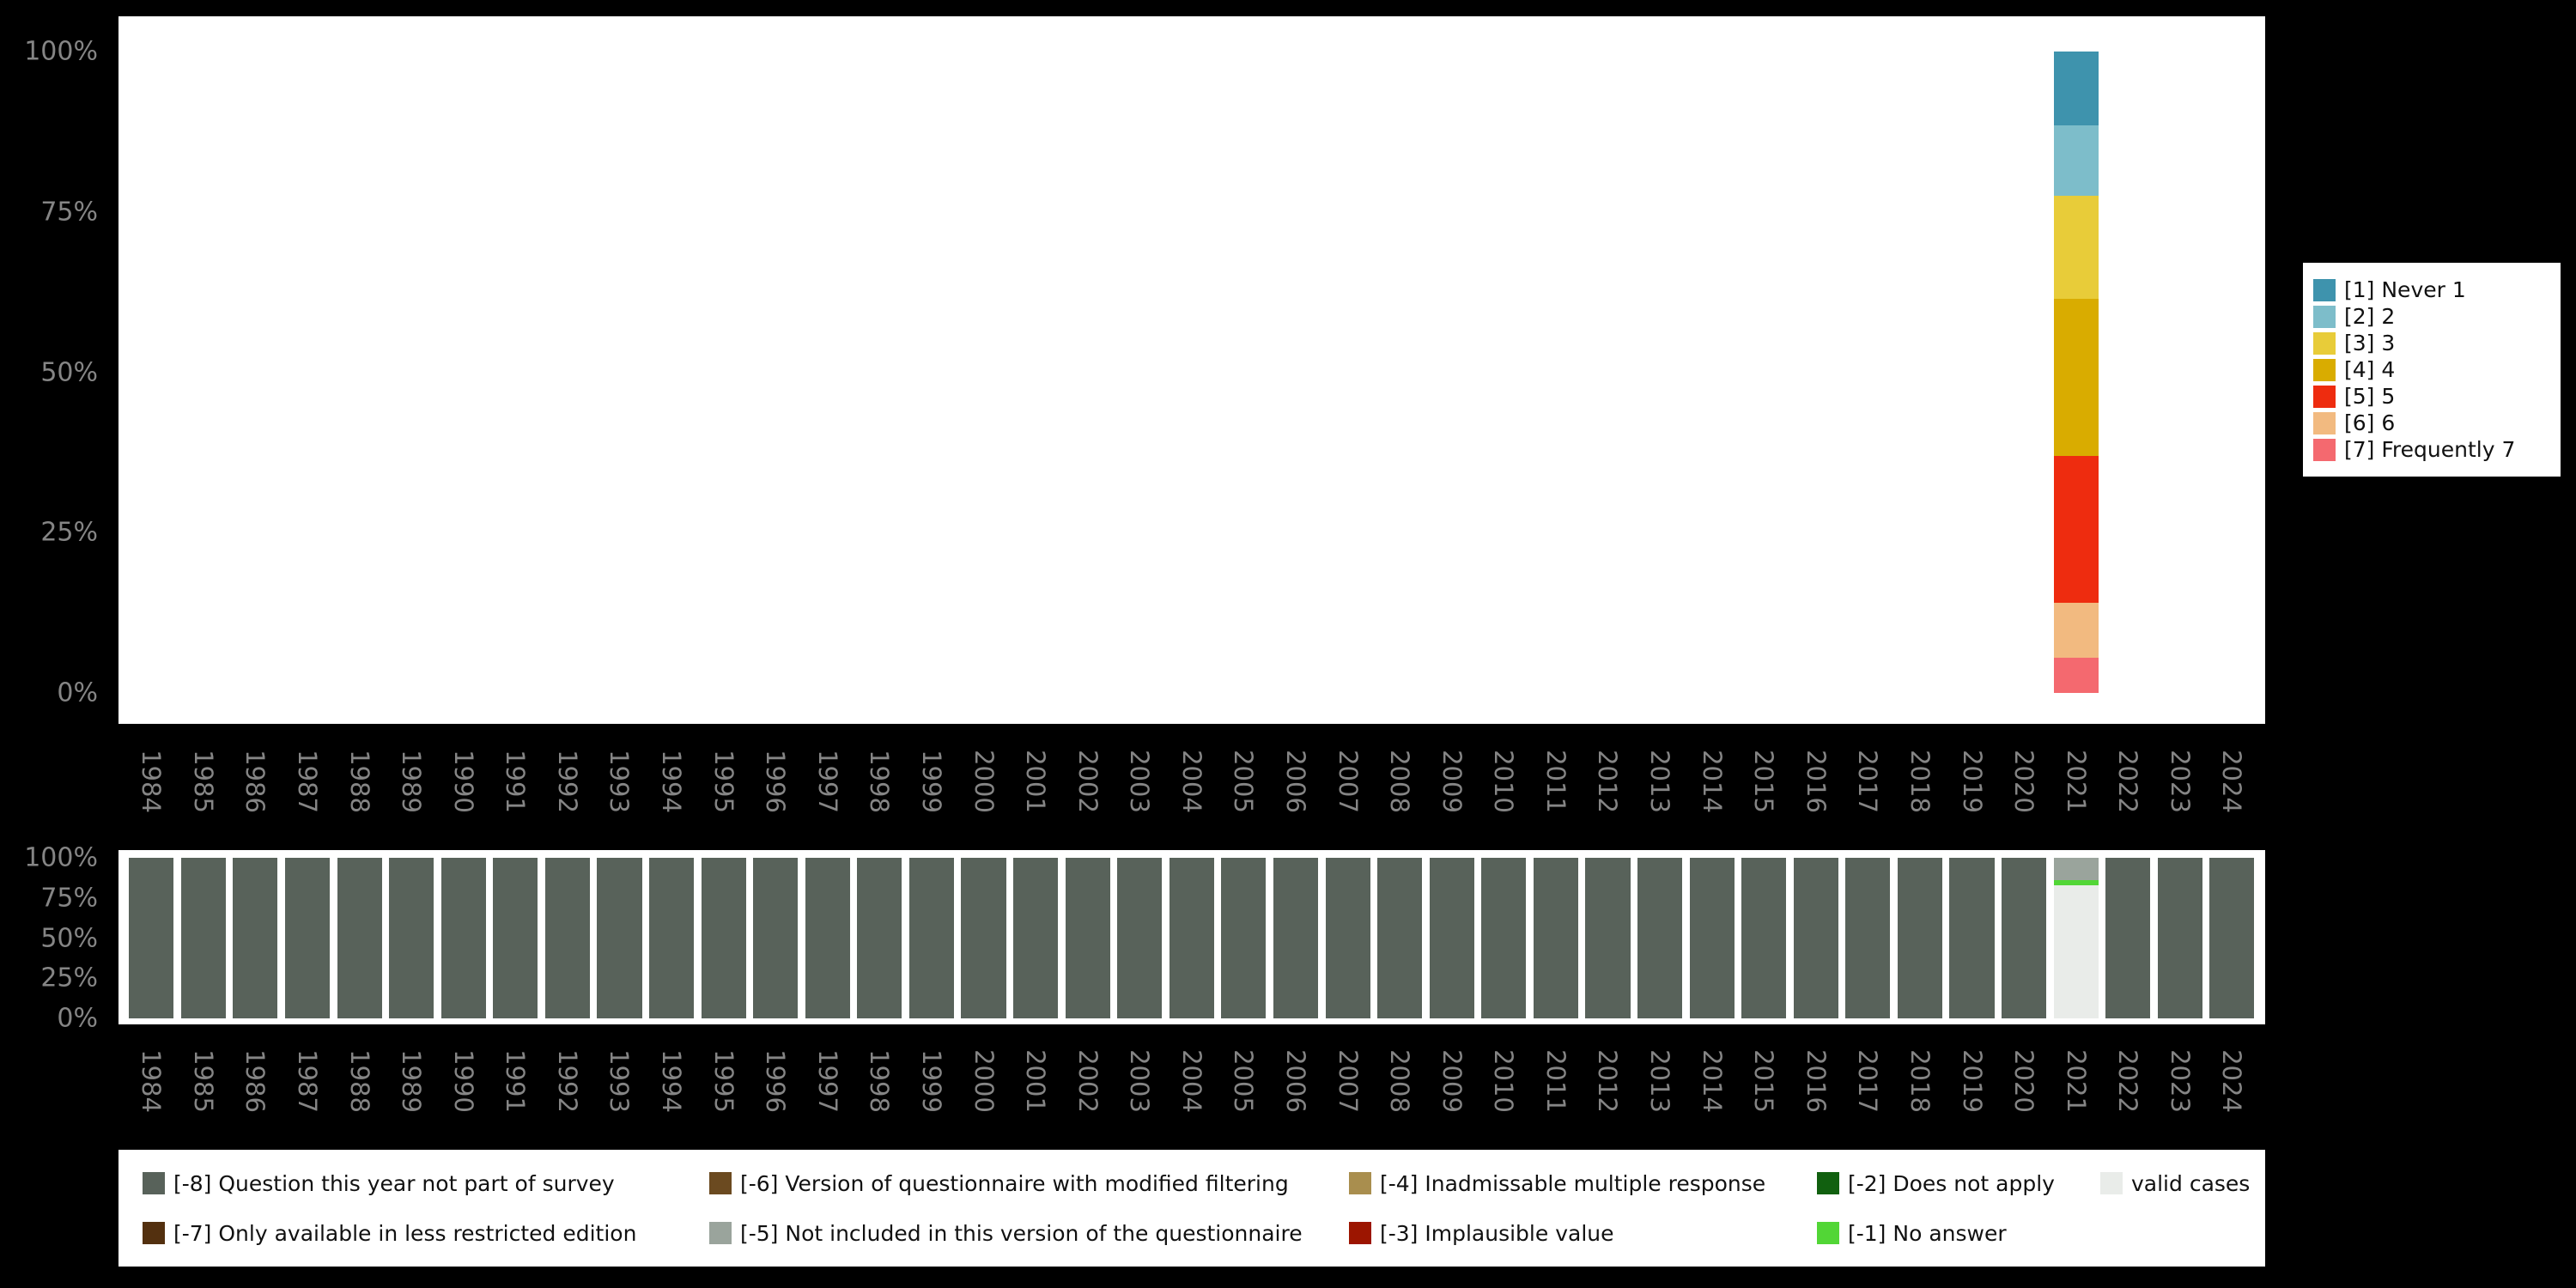 The image size is (2576, 1288). I want to click on legend-label: [-2] Does not apply, so click(1952, 1183).